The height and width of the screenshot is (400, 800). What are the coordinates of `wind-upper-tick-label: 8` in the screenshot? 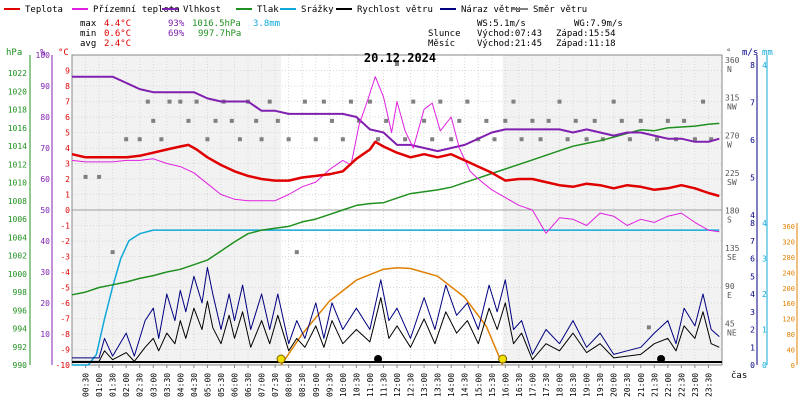 It's located at (752, 65).